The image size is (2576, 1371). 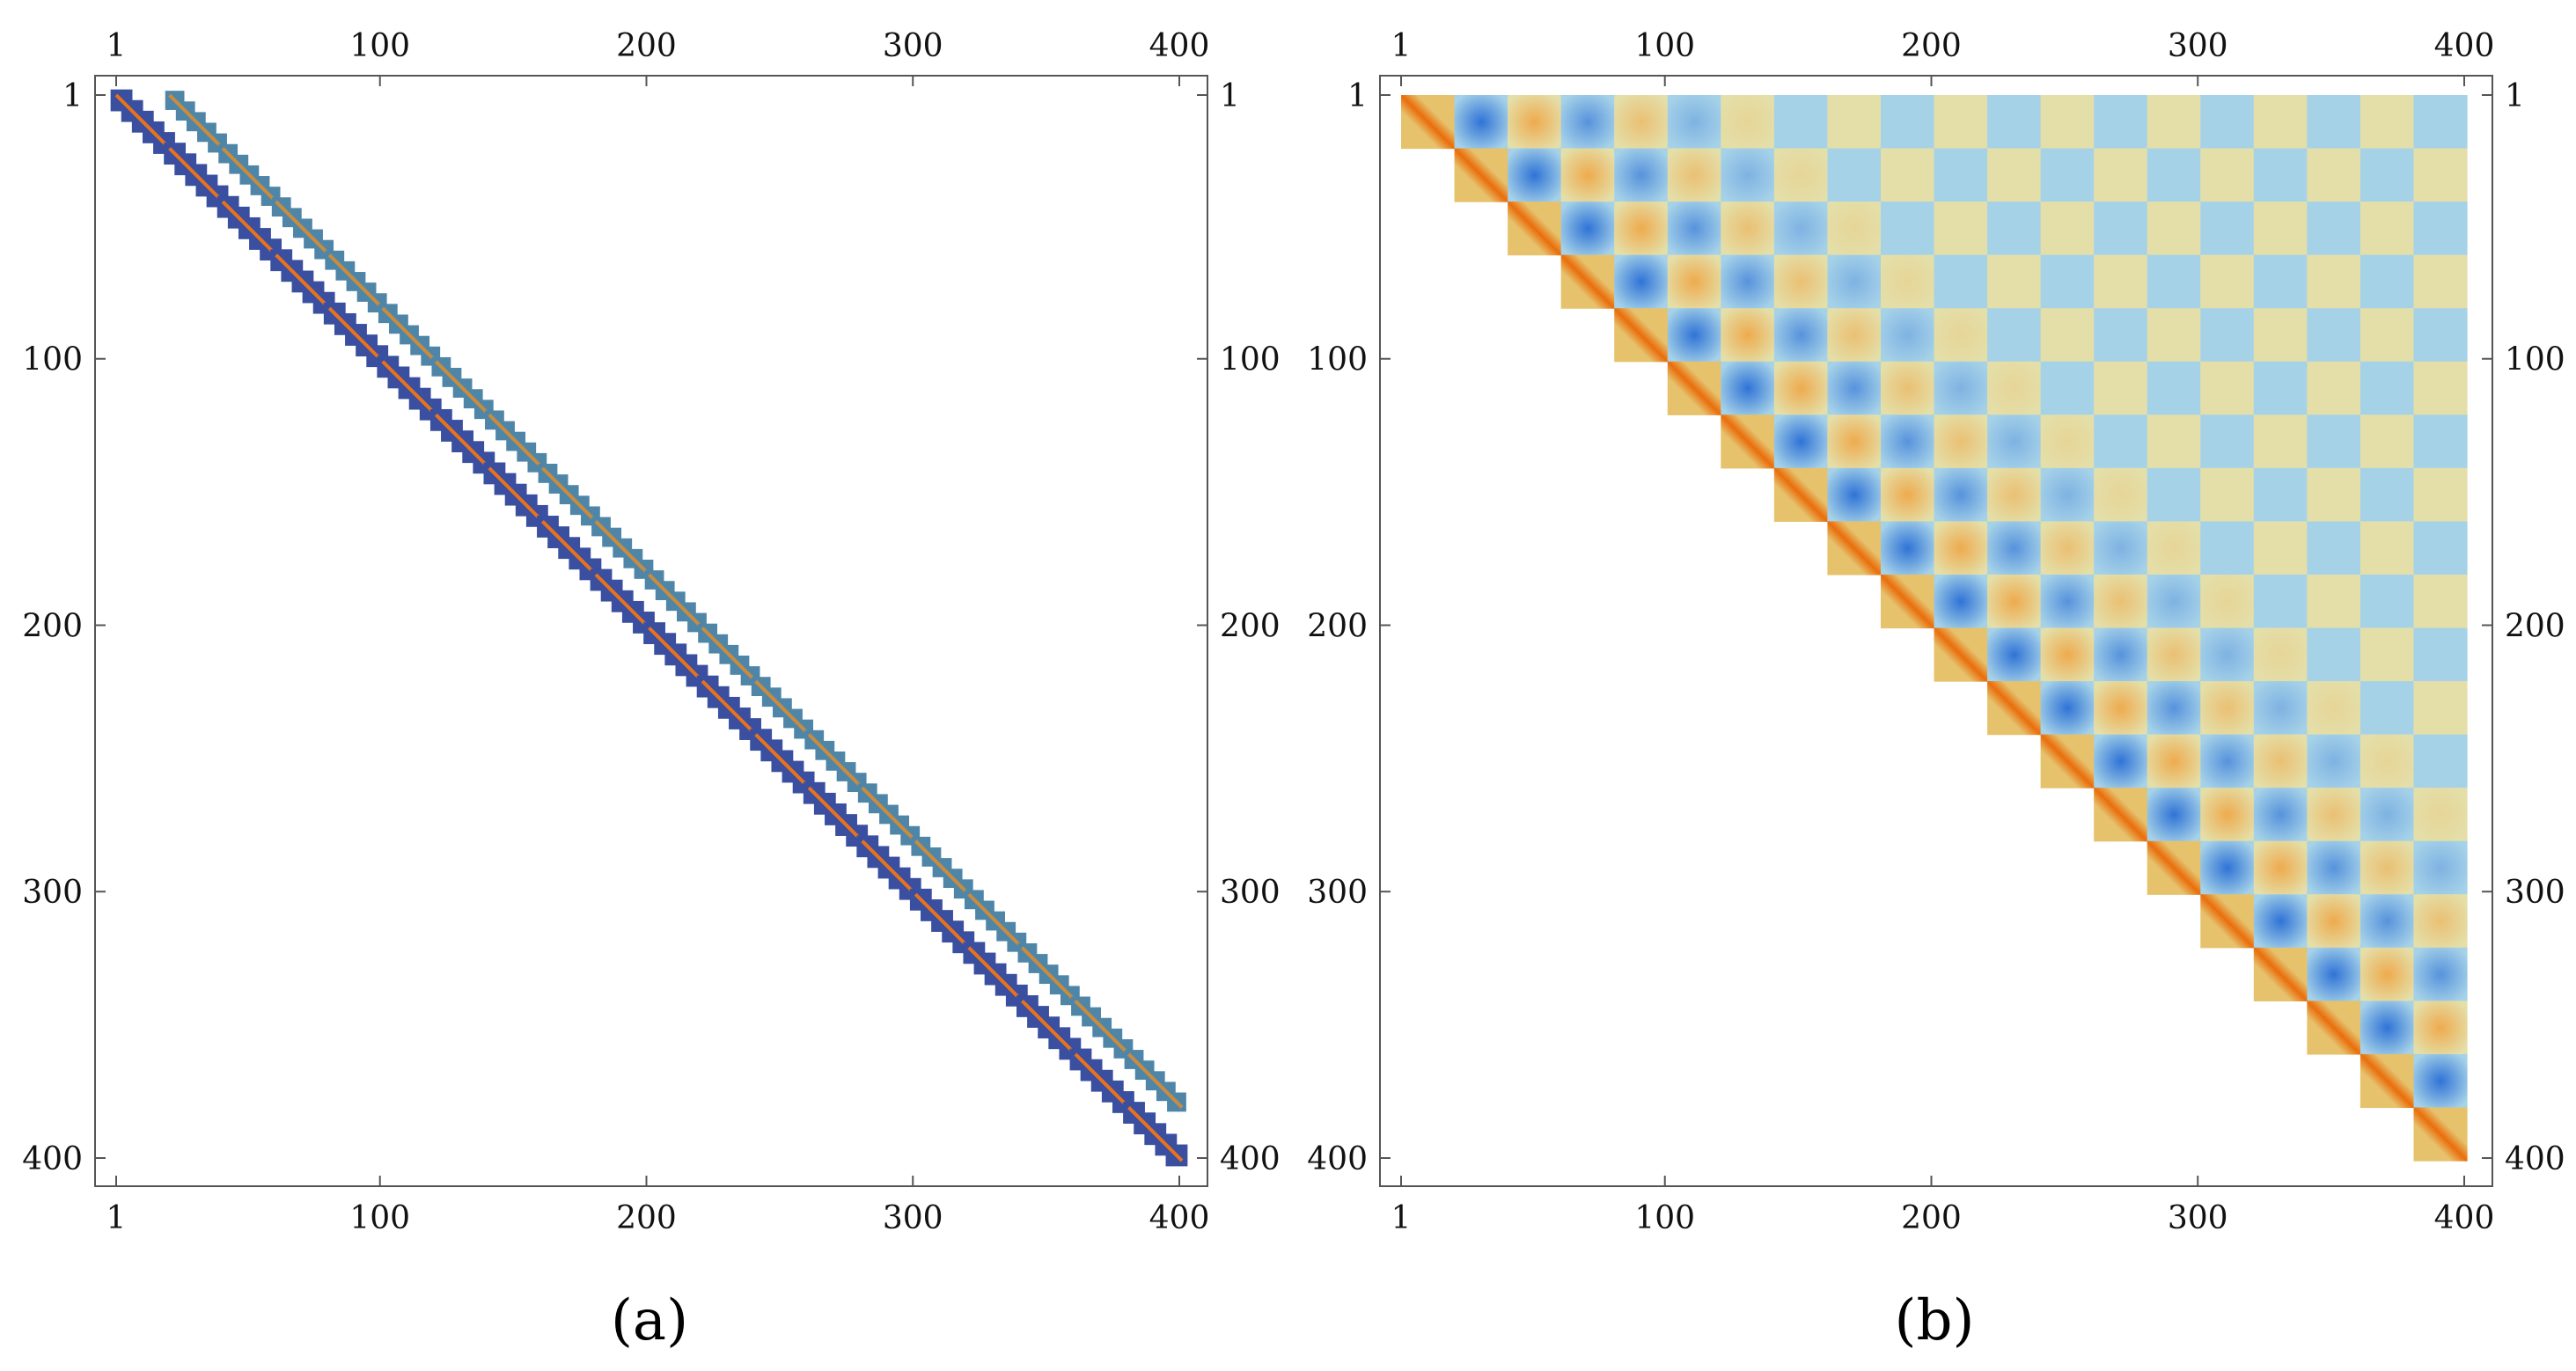 I want to click on panel-a-xtick-label-top: 400, so click(x=1179, y=46).